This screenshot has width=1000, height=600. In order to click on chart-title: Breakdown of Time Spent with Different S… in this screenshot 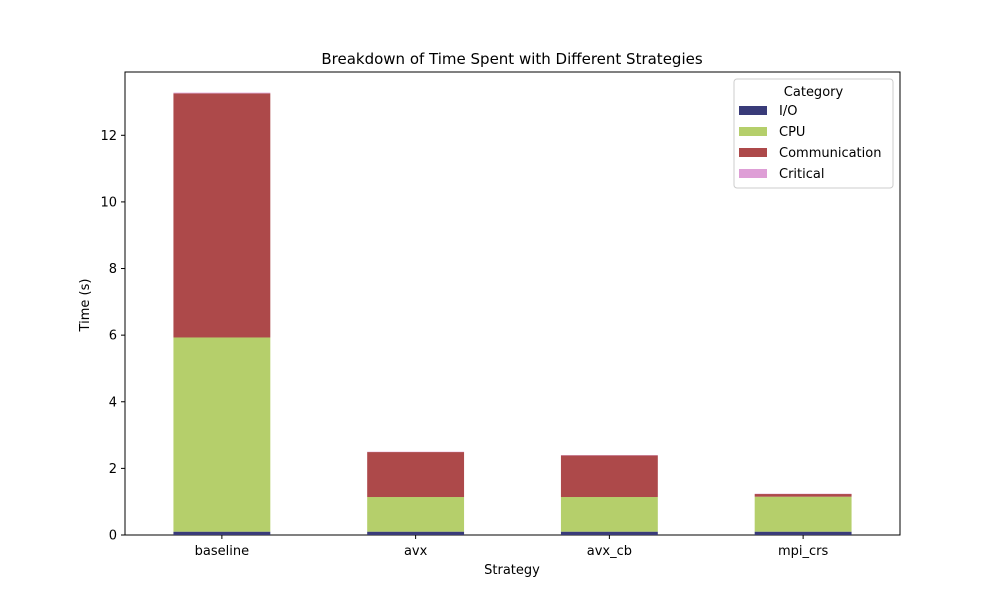, I will do `click(511, 59)`.